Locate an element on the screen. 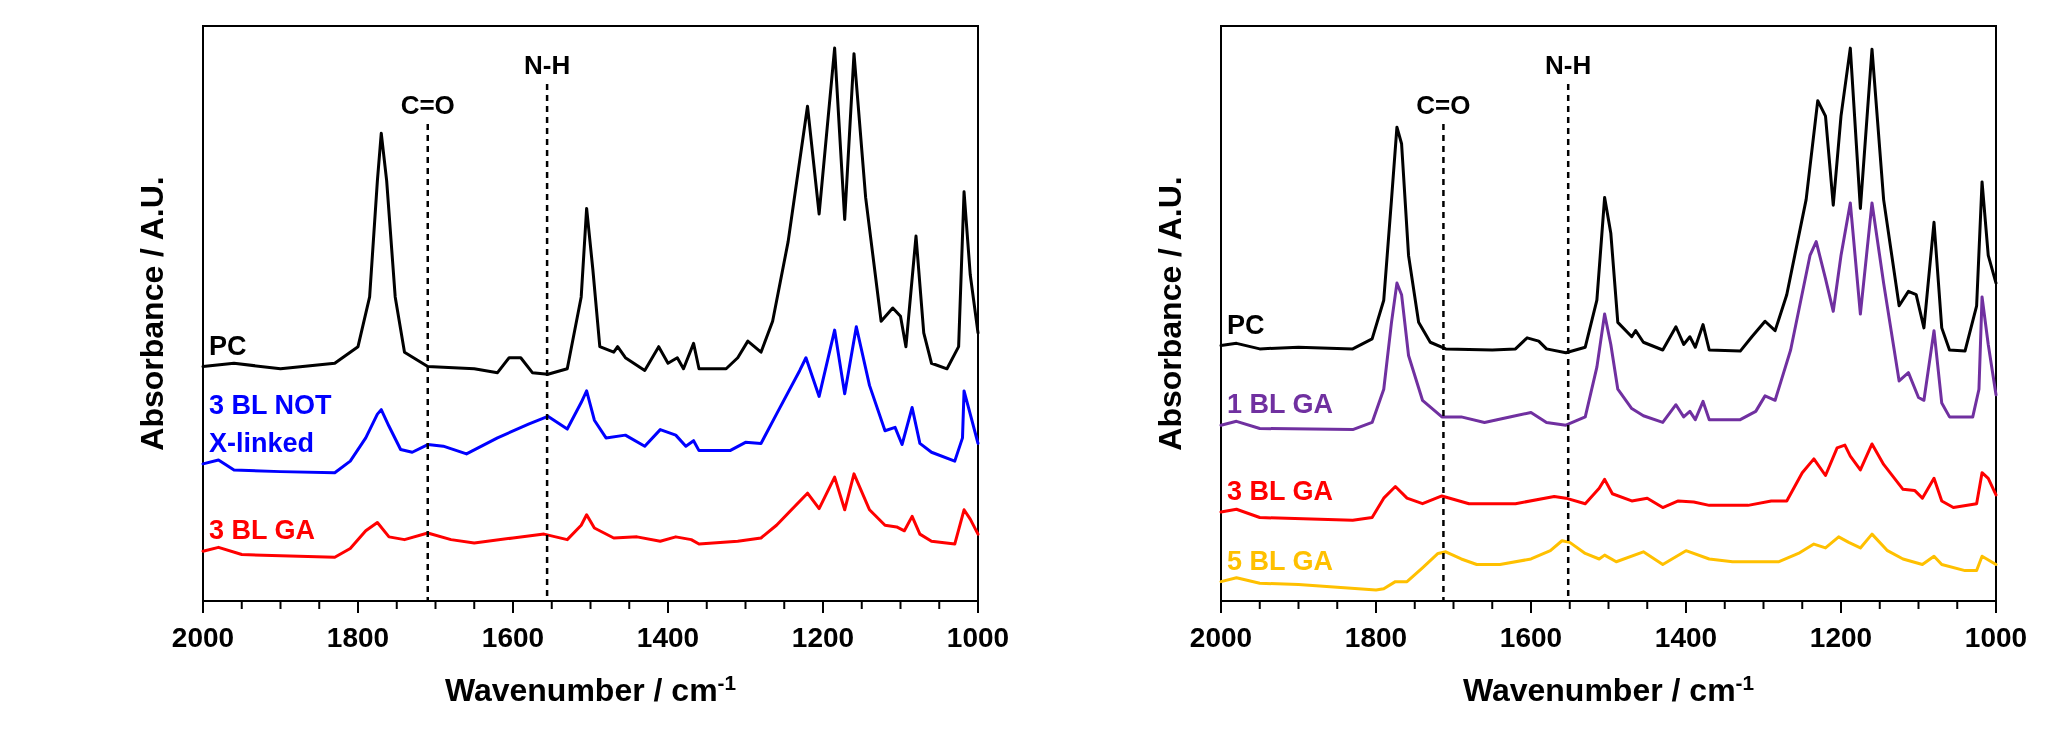  series-label: 3 BL NOT X-linked is located at coordinates (271, 423).